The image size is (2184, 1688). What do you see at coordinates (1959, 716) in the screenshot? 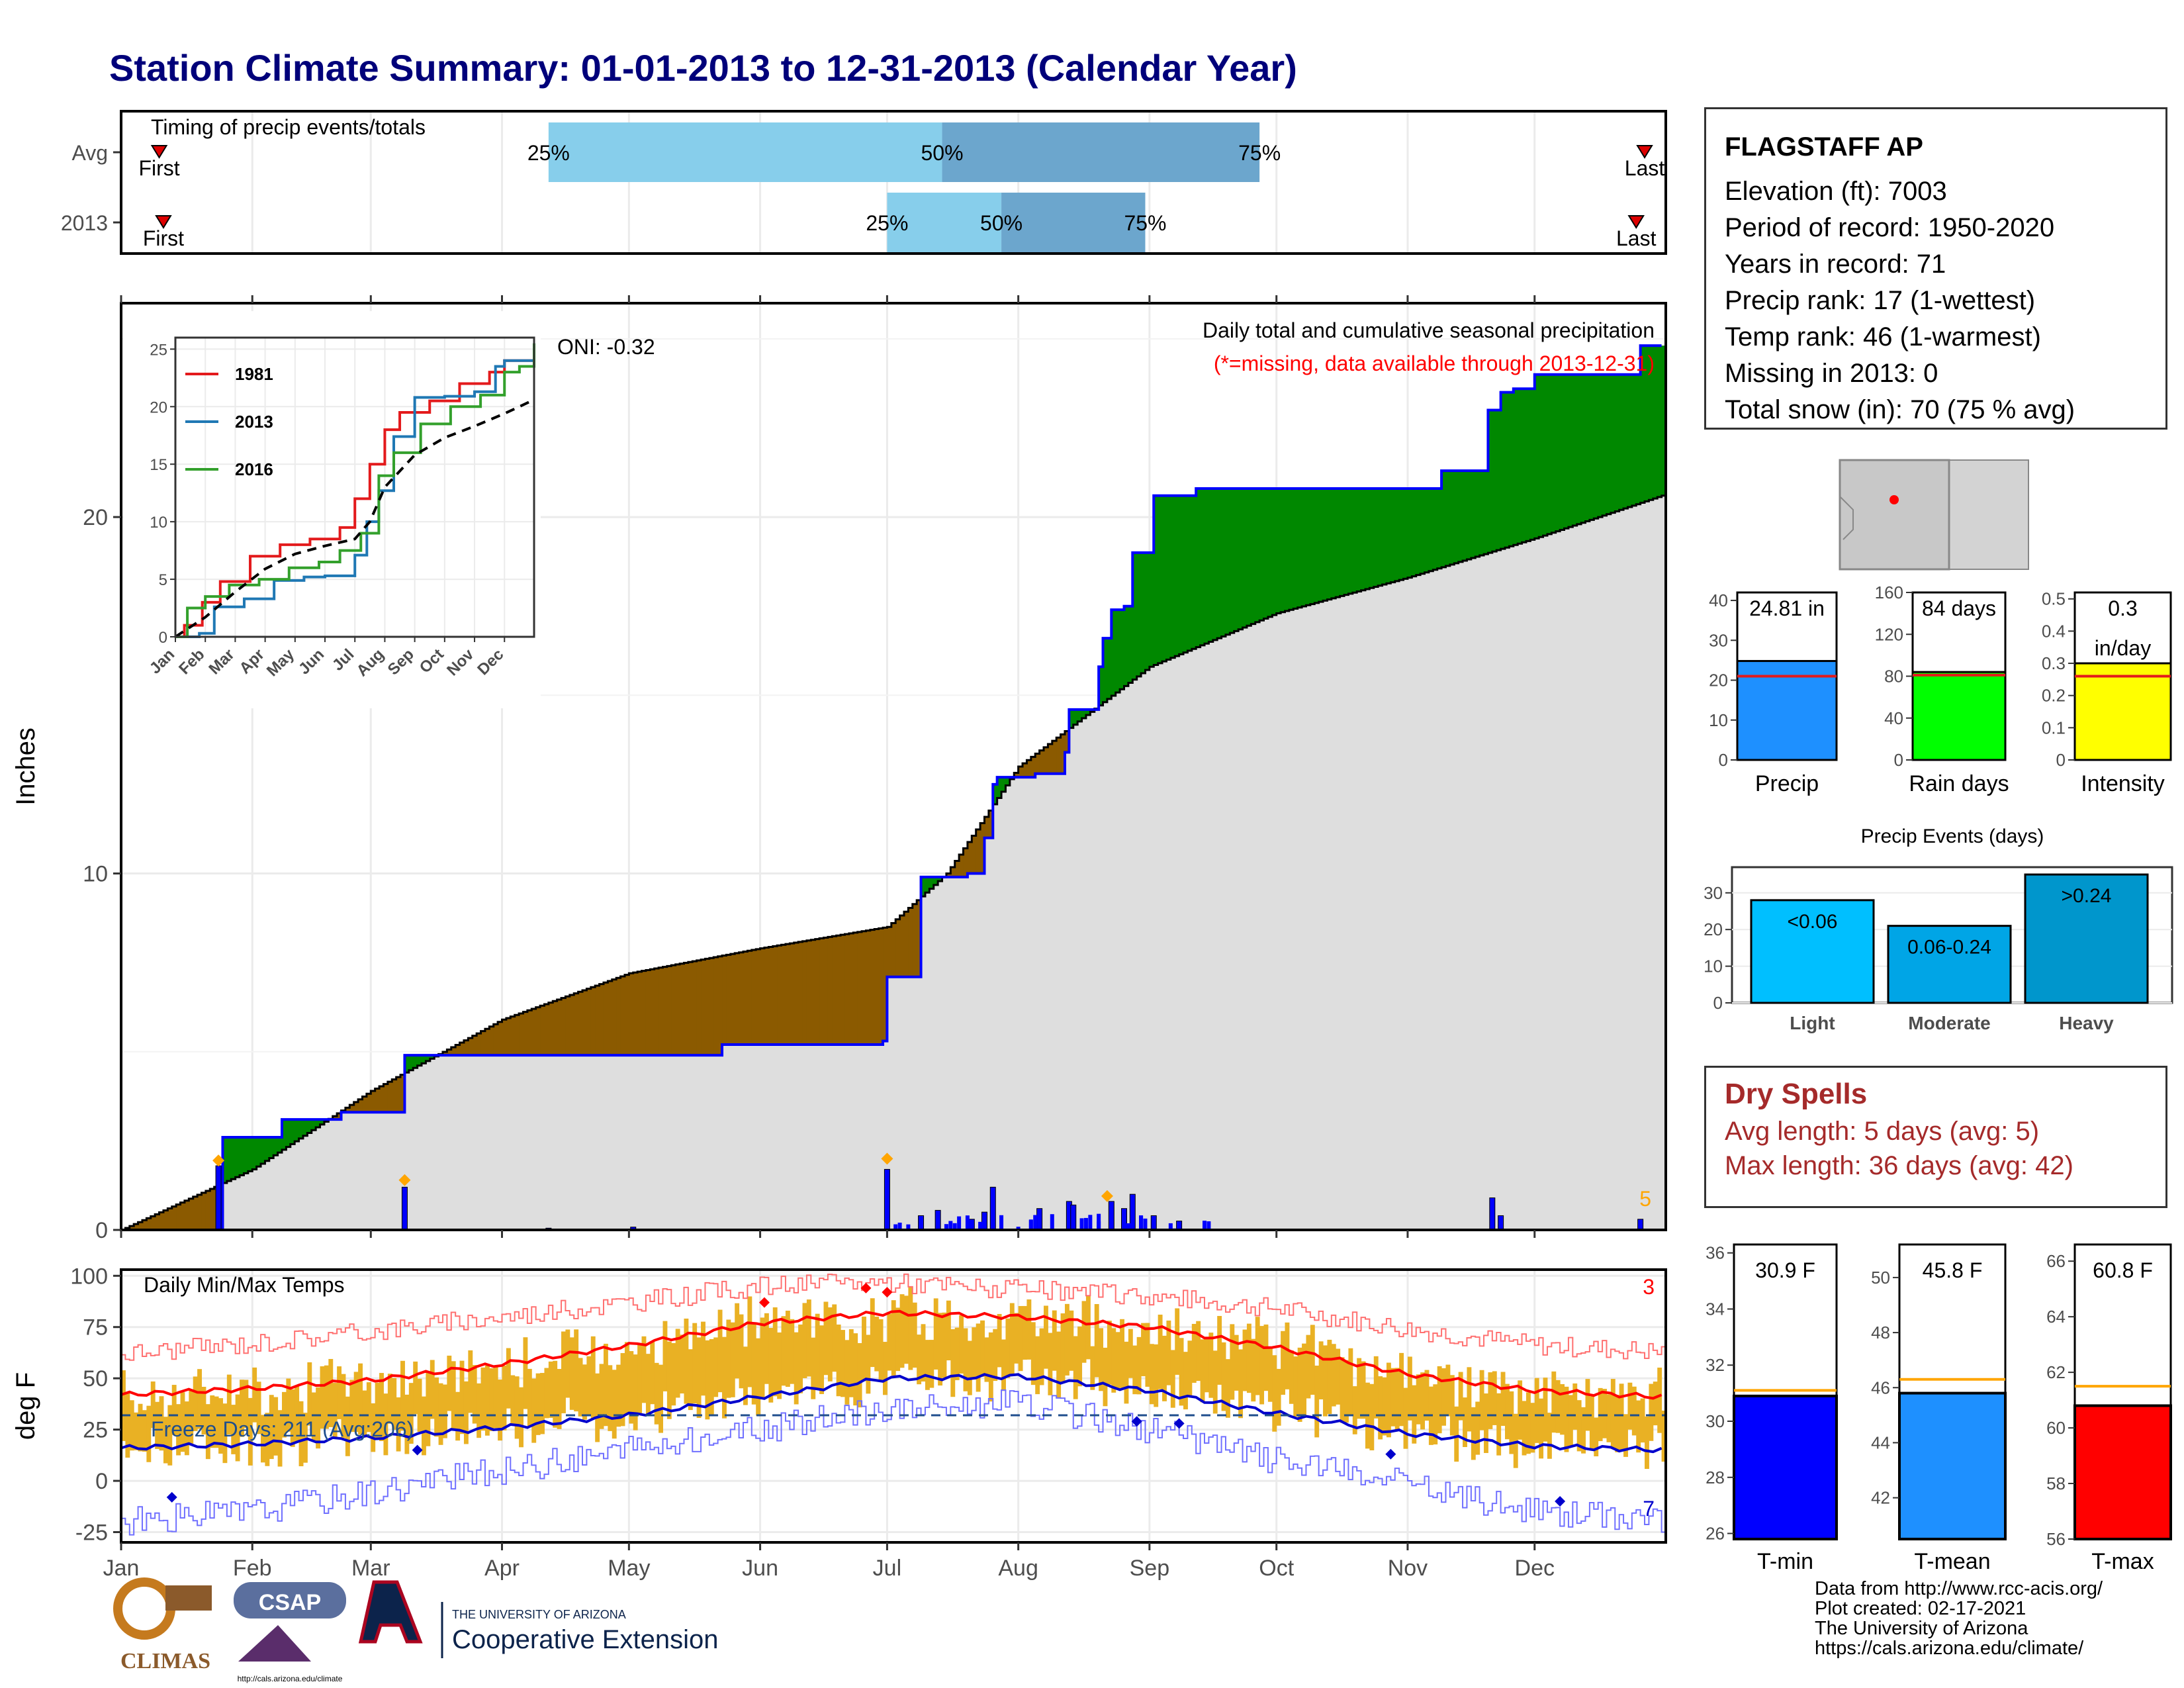
I see `summary-bar-Rain days` at bounding box center [1959, 716].